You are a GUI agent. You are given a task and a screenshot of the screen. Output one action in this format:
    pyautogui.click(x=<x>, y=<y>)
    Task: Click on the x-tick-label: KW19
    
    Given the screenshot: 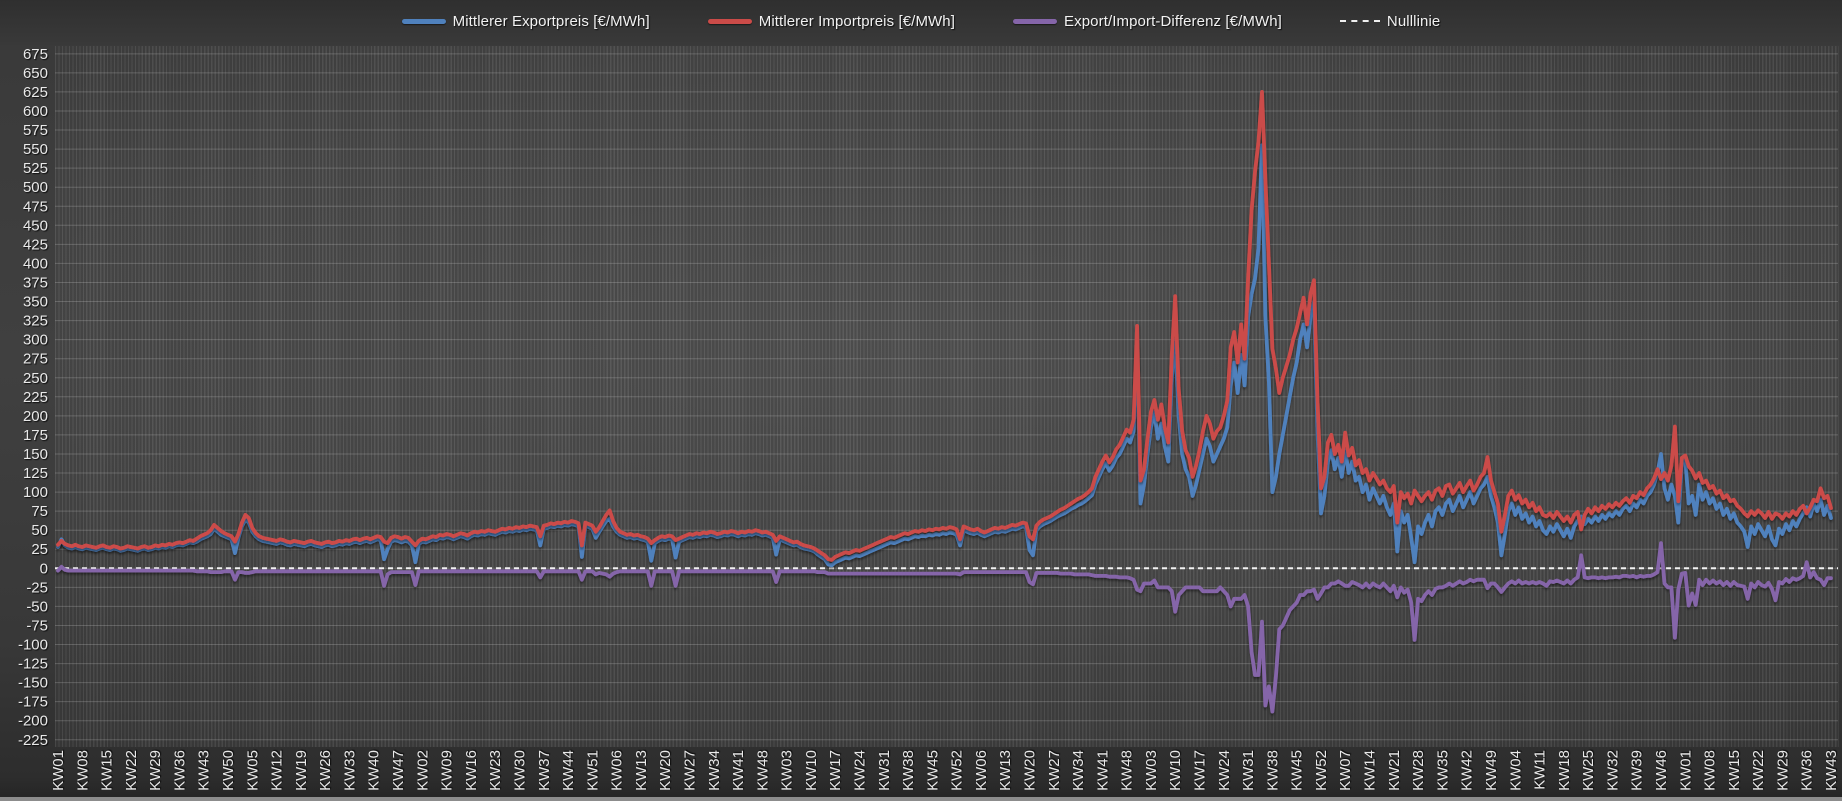 What is the action you would take?
    pyautogui.click(x=301, y=770)
    